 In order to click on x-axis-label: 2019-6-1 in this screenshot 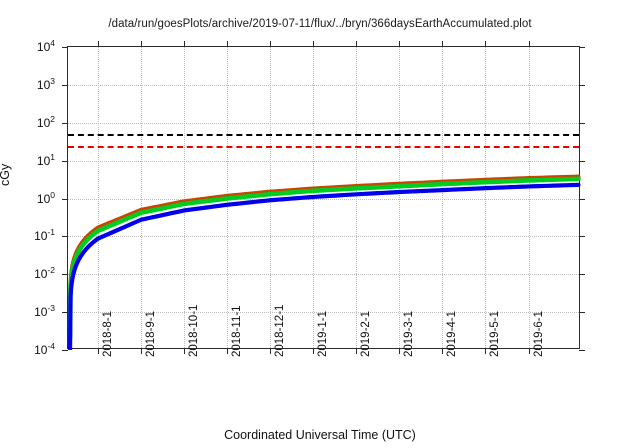, I will do `click(538, 333)`.